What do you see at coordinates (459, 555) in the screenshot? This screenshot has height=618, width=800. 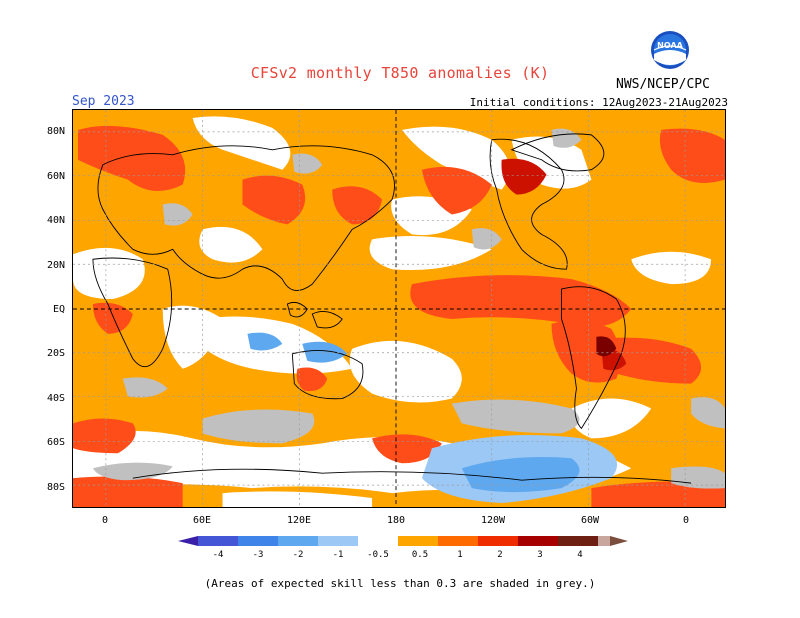 I see `colorbar-tick: 1` at bounding box center [459, 555].